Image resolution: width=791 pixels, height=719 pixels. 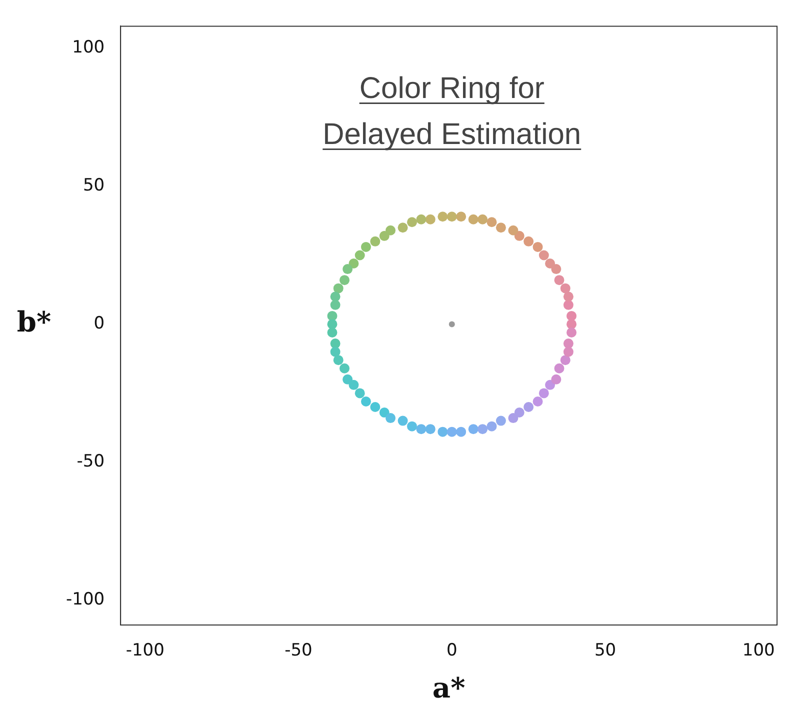 What do you see at coordinates (99, 324) in the screenshot?
I see `y-tick-label: 0` at bounding box center [99, 324].